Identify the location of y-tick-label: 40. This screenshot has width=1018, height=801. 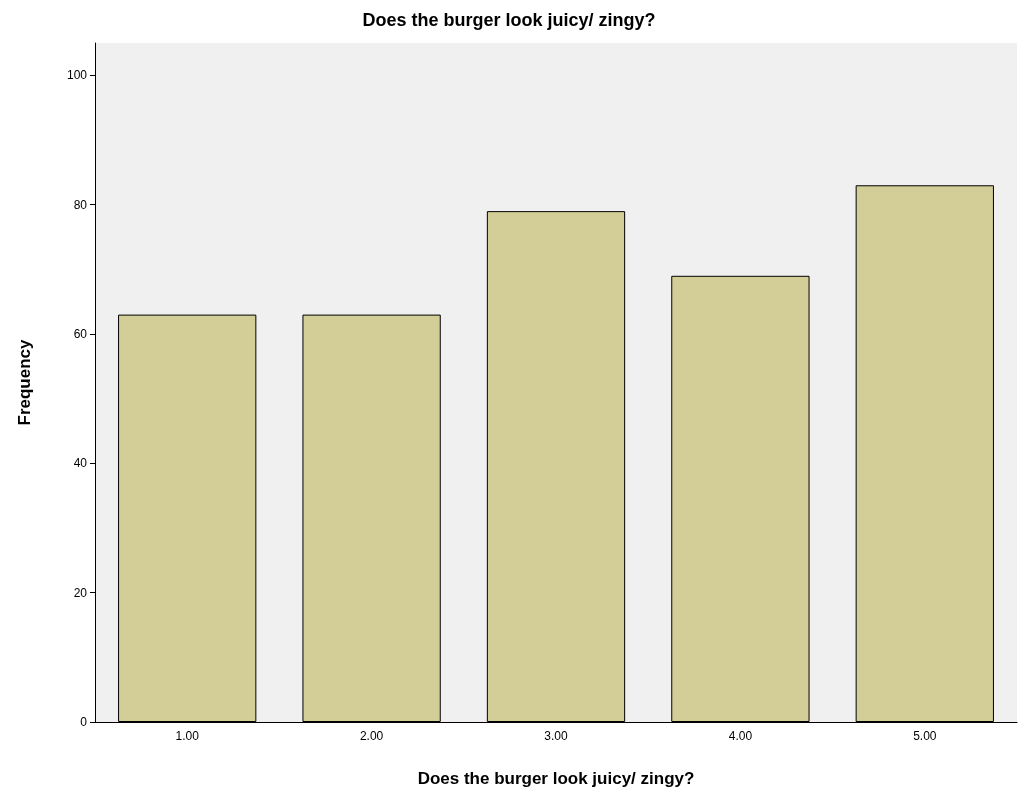
(80, 463).